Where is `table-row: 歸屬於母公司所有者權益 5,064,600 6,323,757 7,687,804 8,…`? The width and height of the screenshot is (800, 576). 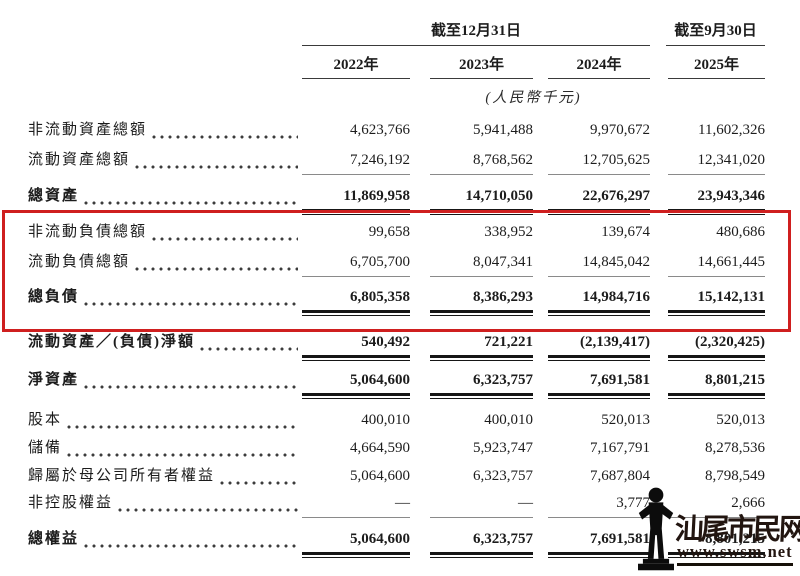 table-row: 歸屬於母公司所有者權益 5,064,600 6,323,757 7,687,804 8,… is located at coordinates (400, 476).